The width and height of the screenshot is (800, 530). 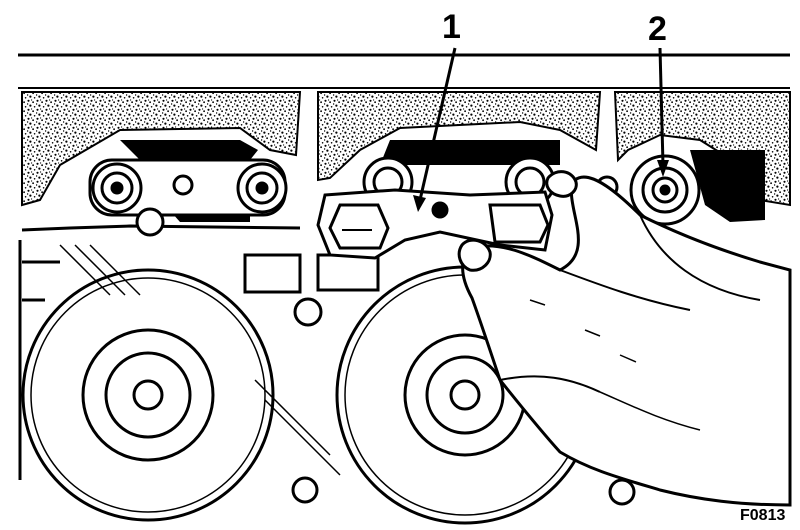 I want to click on leader-arrowheads, so click(x=541, y=186).